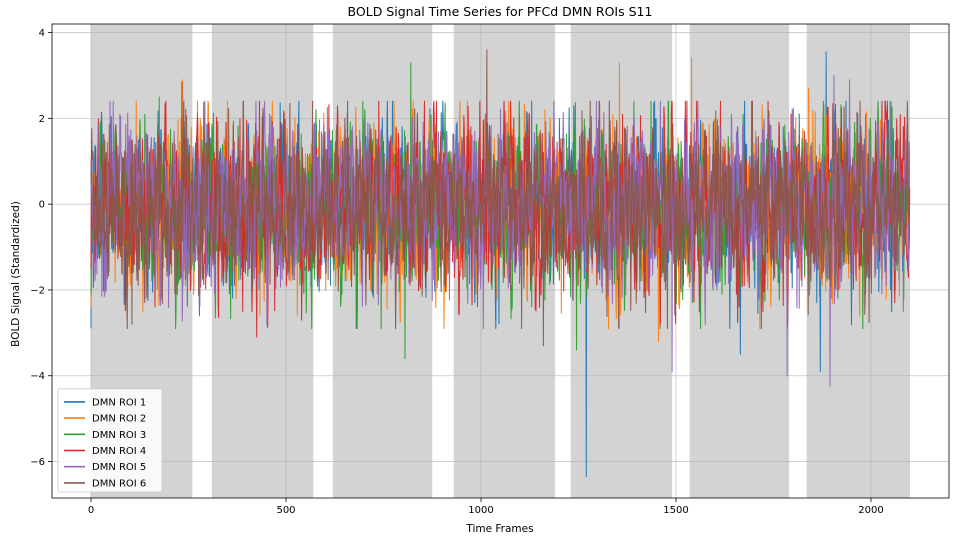  Describe the element at coordinates (285, 510) in the screenshot. I see `x-tick-label: 500` at that location.